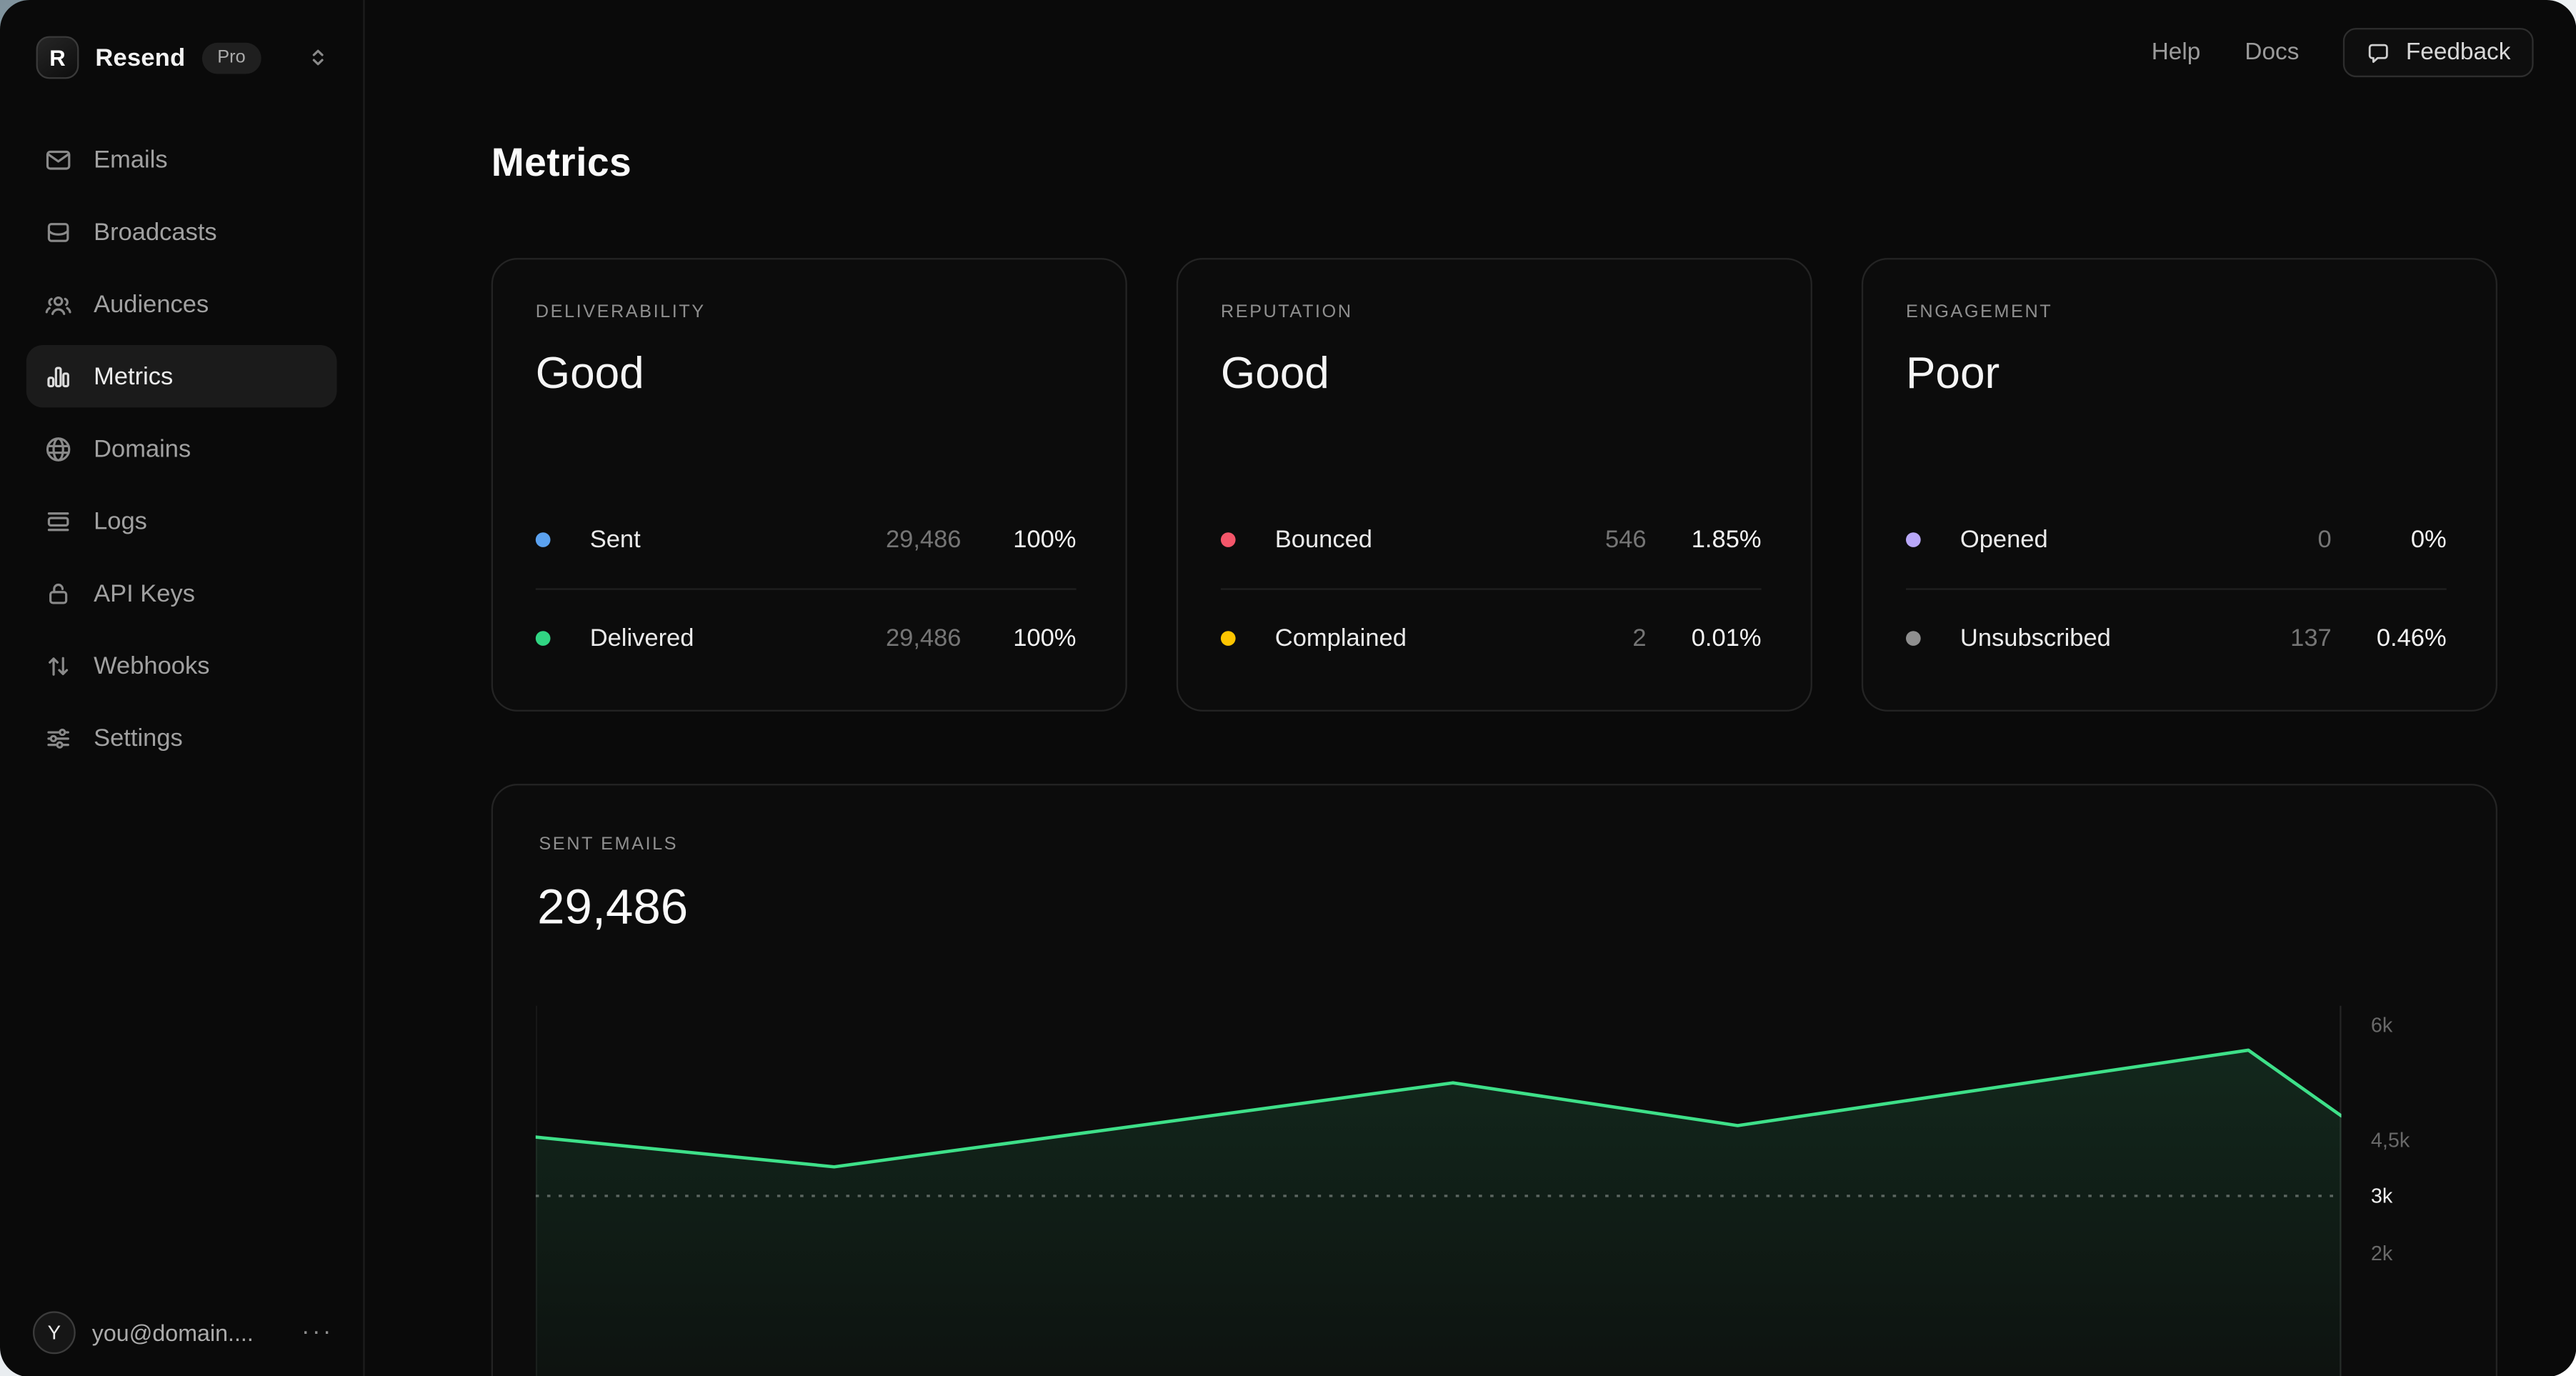  I want to click on card-rows: Opened 0 0% Unsubscribed 137 0.46%, so click(2176, 589).